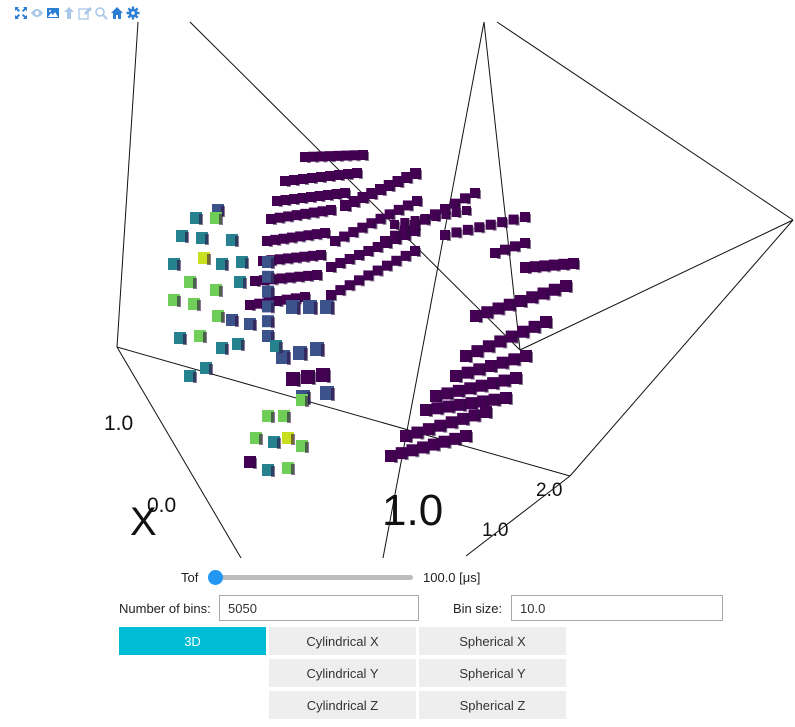 This screenshot has width=795, height=727. Describe the element at coordinates (342, 705) in the screenshot. I see `view-cylindrical-z-button: Cylindrical Z` at that location.